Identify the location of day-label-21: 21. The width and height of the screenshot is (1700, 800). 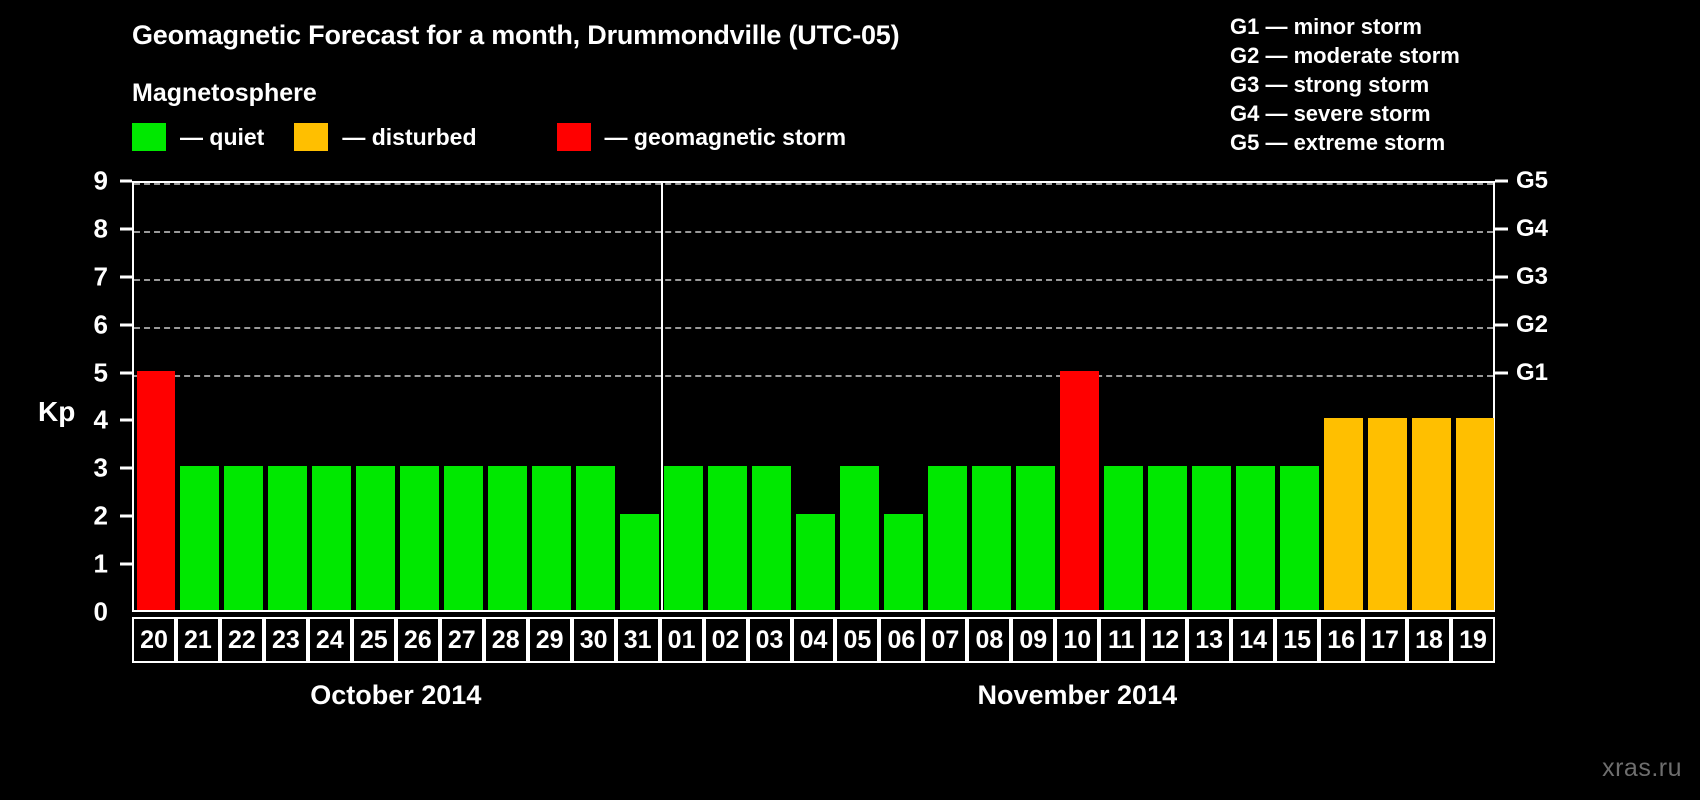
(197, 640).